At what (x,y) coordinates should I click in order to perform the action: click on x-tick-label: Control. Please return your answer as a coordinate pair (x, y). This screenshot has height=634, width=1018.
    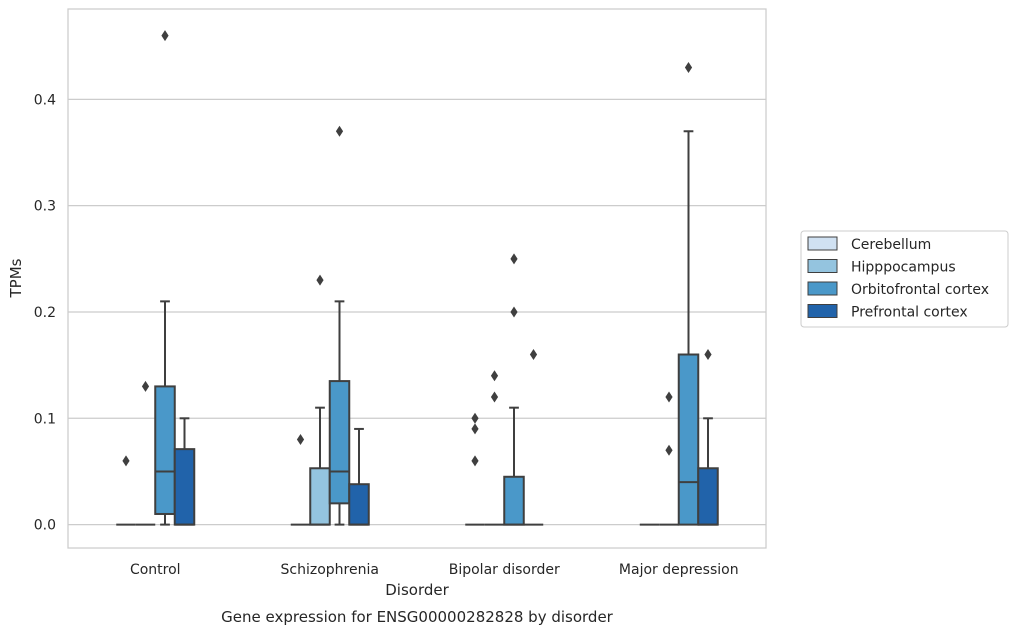
    Looking at the image, I should click on (155, 570).